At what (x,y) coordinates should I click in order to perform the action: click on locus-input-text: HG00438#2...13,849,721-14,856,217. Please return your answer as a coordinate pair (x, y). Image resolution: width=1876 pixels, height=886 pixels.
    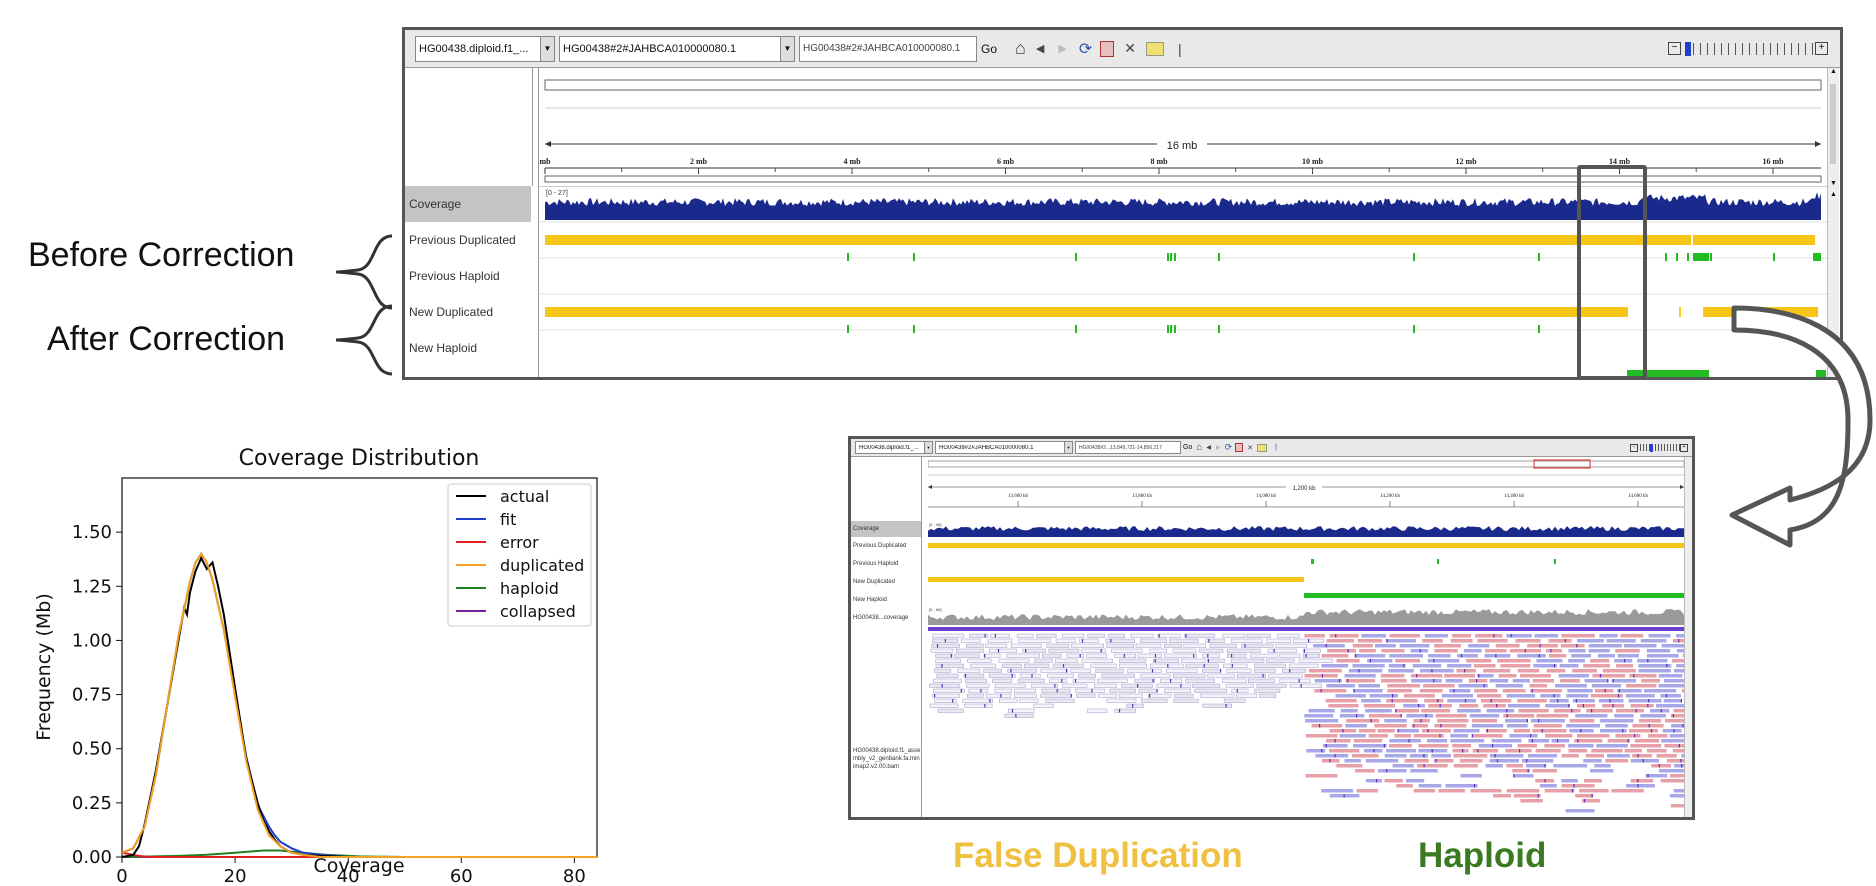
    Looking at the image, I should click on (1120, 447).